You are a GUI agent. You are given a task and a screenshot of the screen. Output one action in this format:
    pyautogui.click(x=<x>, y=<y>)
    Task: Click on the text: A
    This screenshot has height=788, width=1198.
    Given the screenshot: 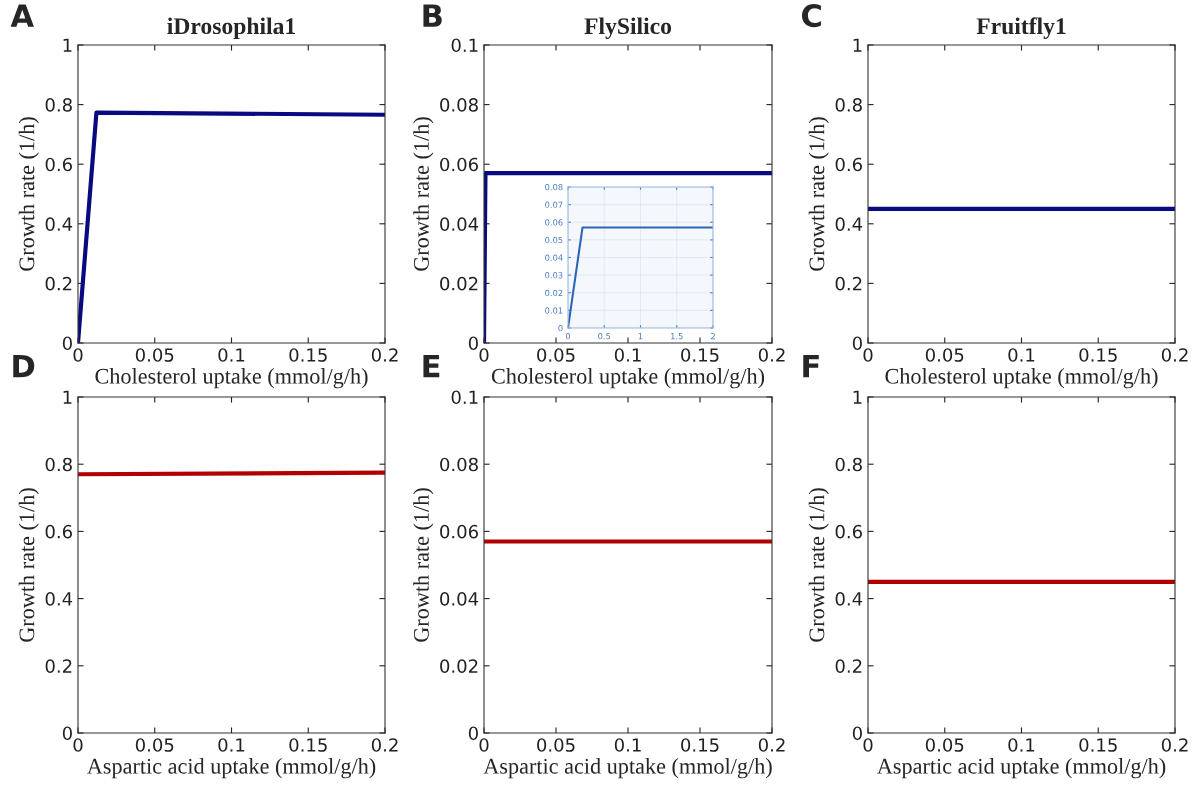 What is the action you would take?
    pyautogui.click(x=22, y=15)
    